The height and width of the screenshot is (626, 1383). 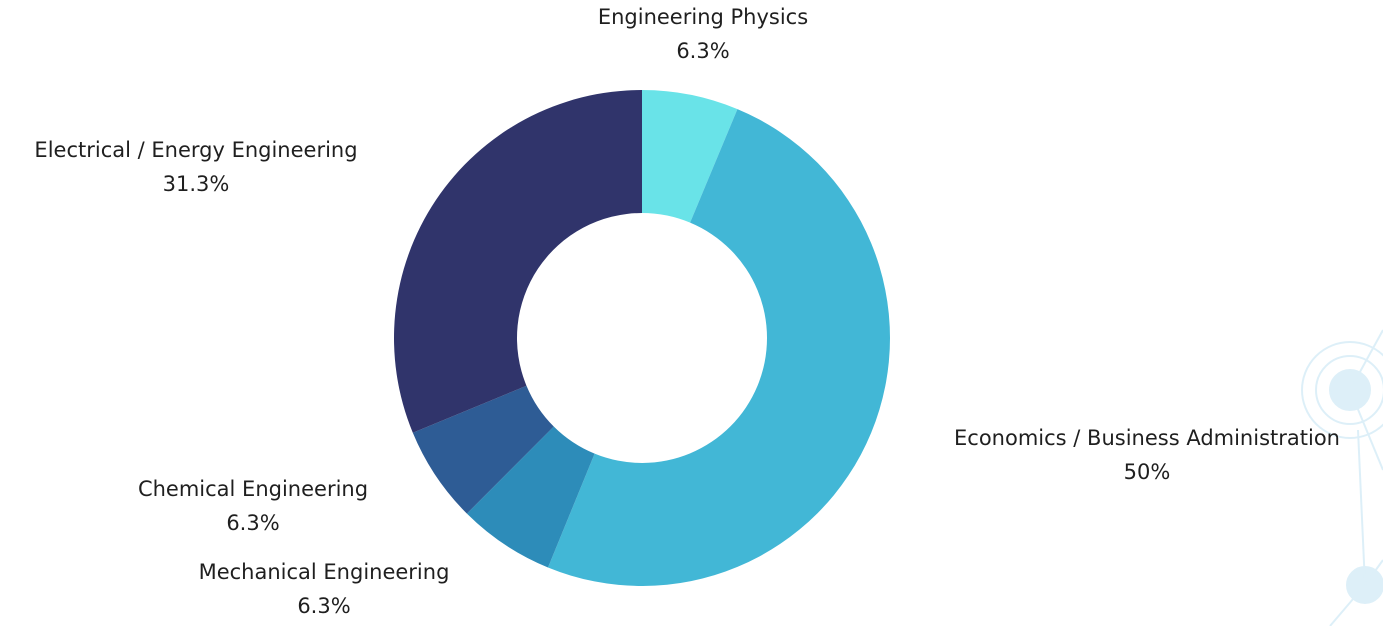 I want to click on slice-label-engineering-physics: Engineering Physics 6.3%, so click(x=703, y=34).